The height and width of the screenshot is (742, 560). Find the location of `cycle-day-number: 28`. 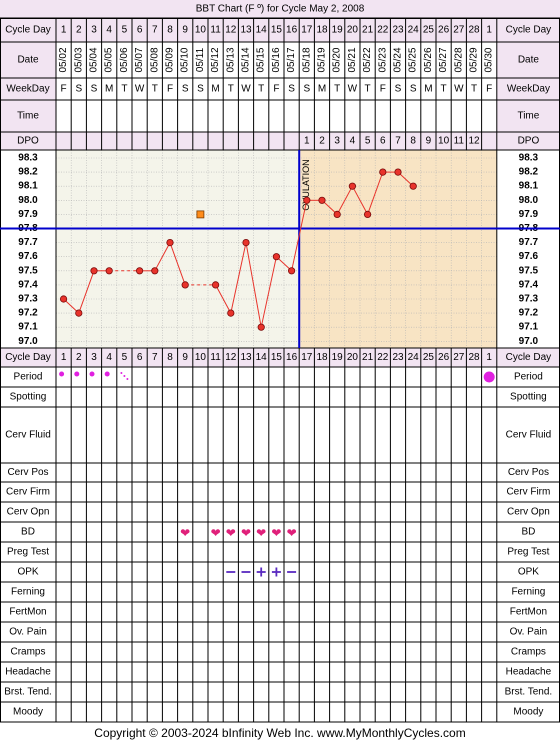

cycle-day-number: 28 is located at coordinates (474, 357).